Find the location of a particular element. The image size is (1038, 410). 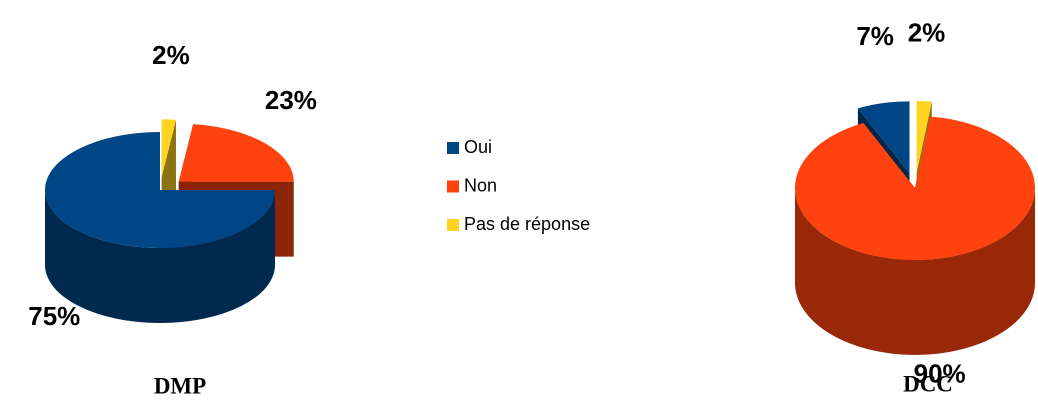

legend-label: Pas de réponse is located at coordinates (527, 224).